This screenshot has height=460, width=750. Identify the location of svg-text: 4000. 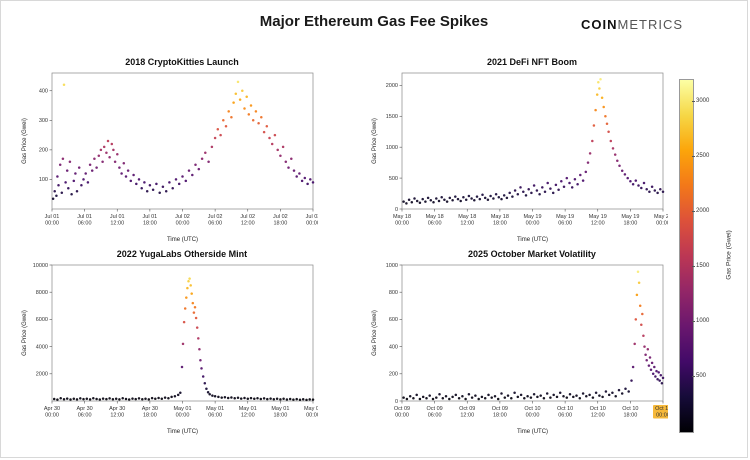
(42, 347).